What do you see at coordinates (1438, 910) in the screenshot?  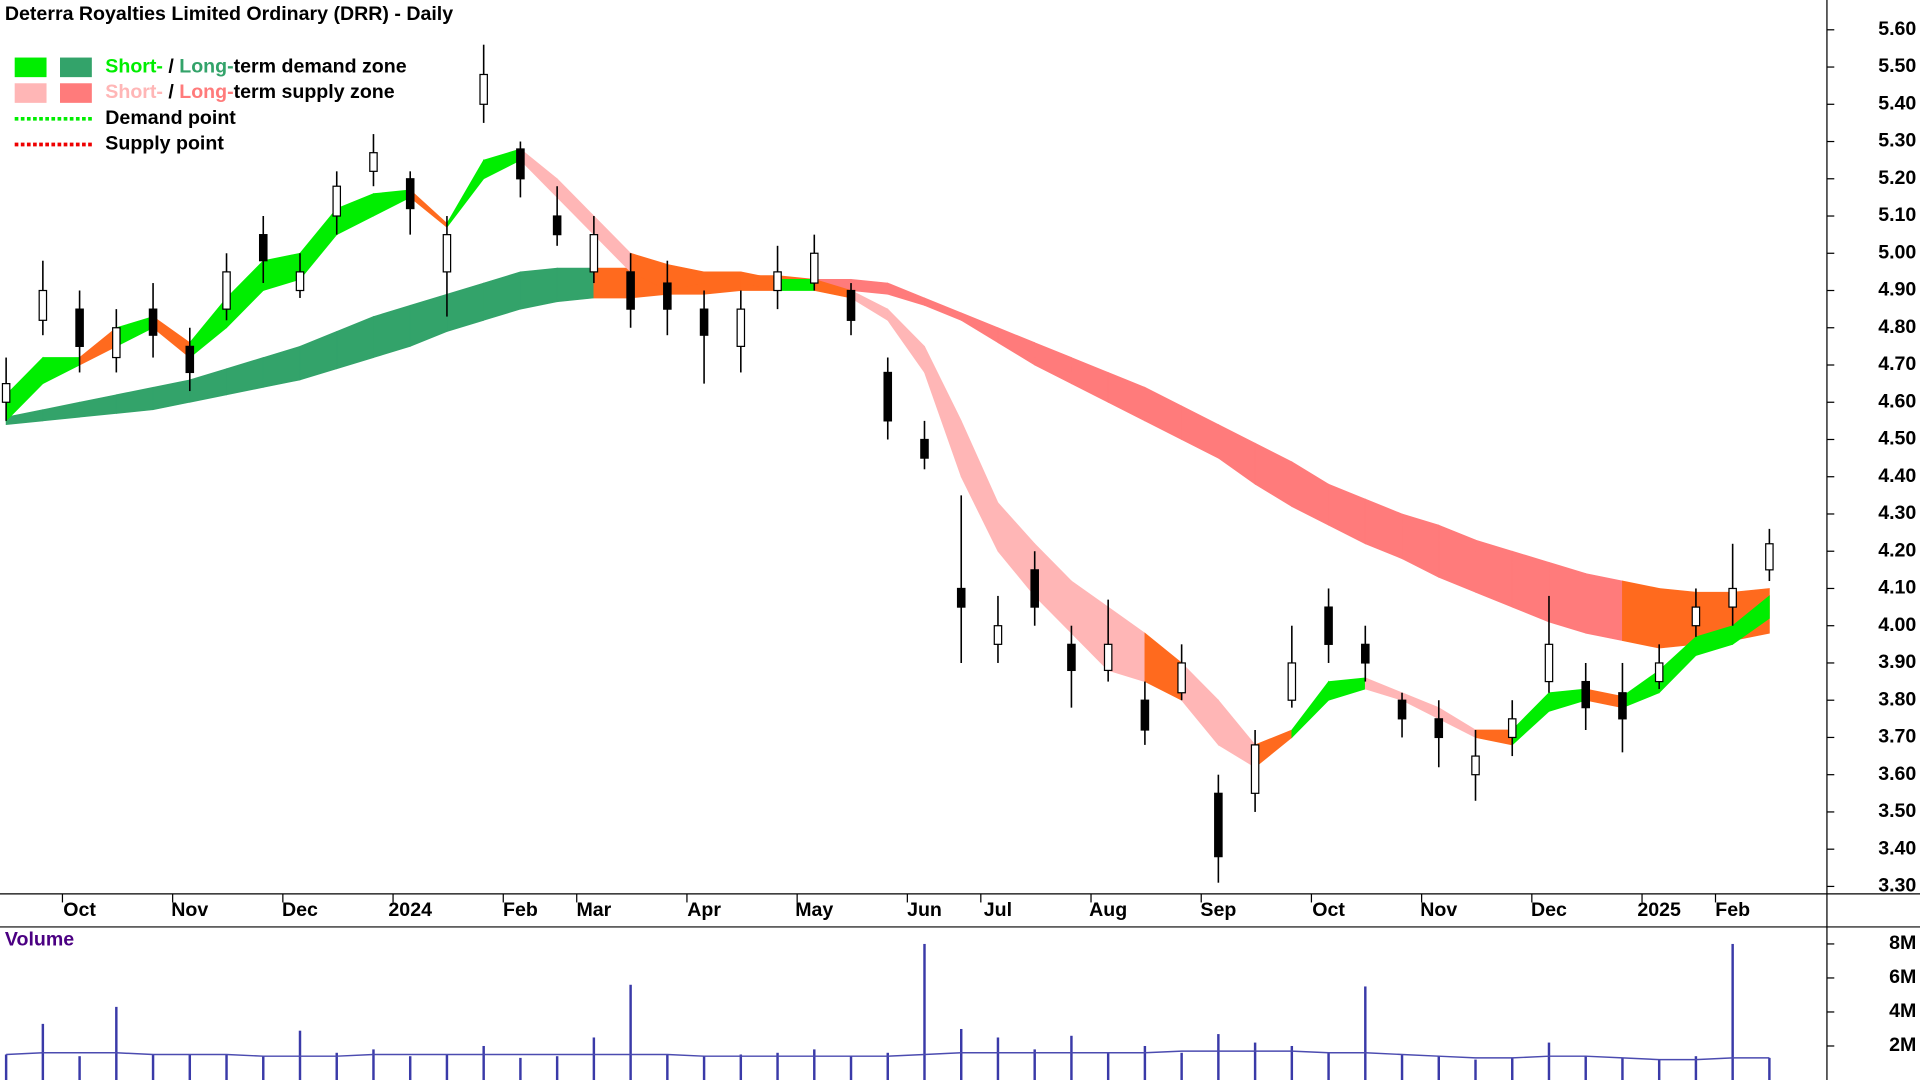 I see `x-tick-label: Nov` at bounding box center [1438, 910].